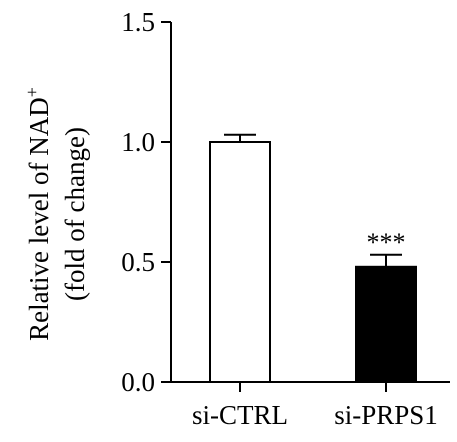 Image resolution: width=457 pixels, height=442 pixels. Describe the element at coordinates (32, 92) in the screenshot. I see `y-axis-label-superscript: +` at that location.